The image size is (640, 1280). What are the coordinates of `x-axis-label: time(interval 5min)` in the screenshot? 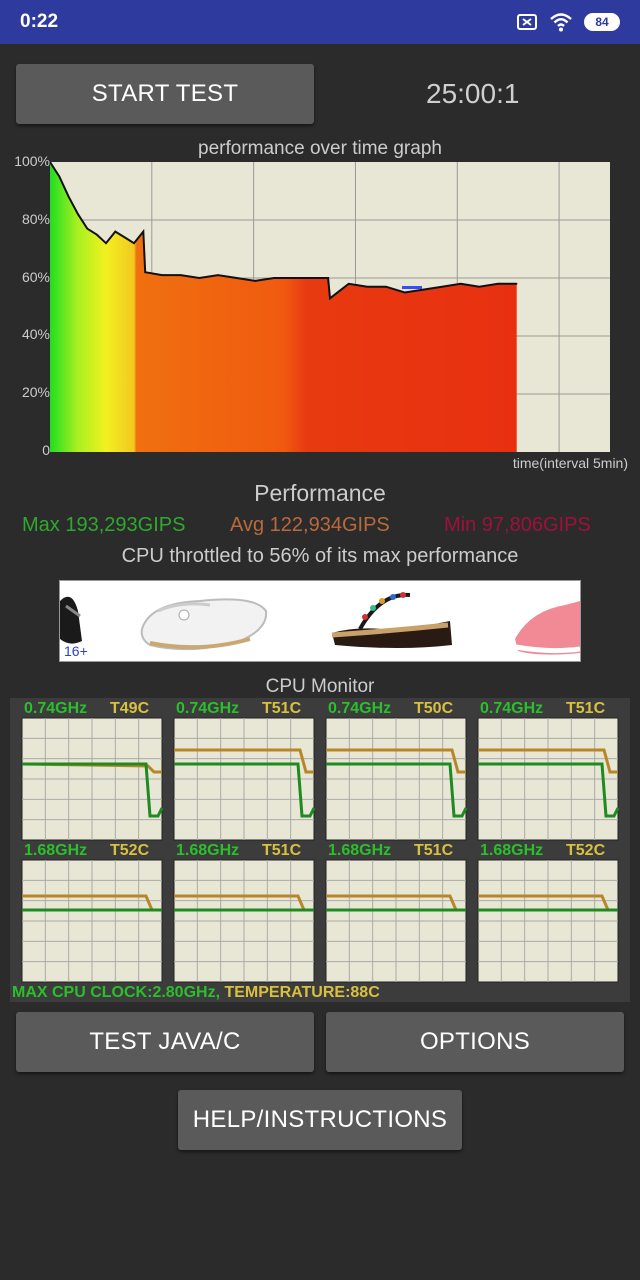 It's located at (570, 463).